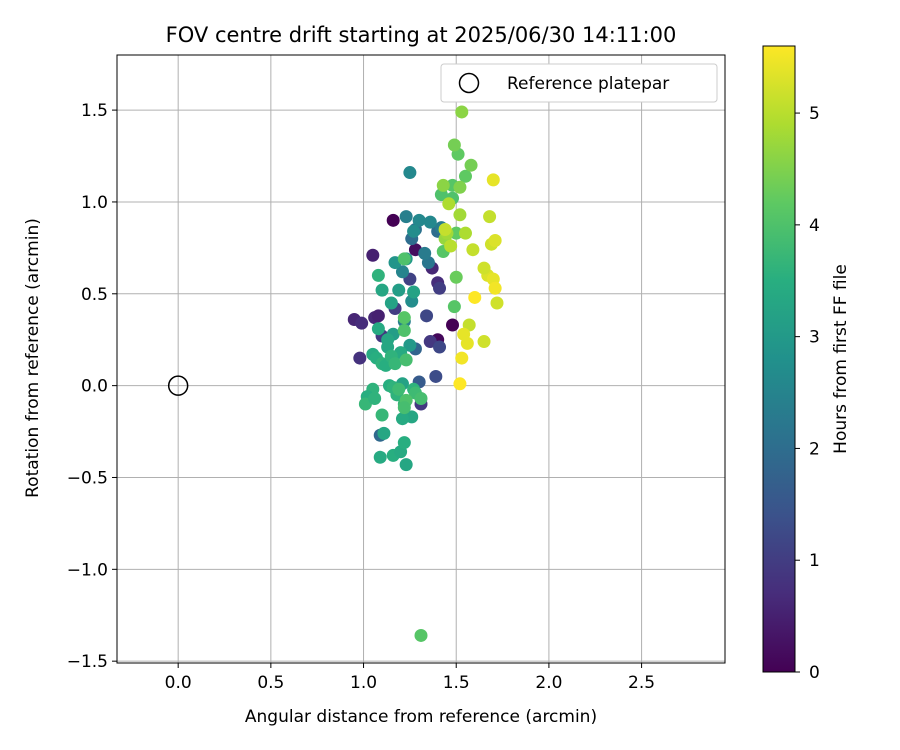 The height and width of the screenshot is (750, 900). Describe the element at coordinates (178, 385) in the screenshot. I see `reference-platepar-marker` at that location.